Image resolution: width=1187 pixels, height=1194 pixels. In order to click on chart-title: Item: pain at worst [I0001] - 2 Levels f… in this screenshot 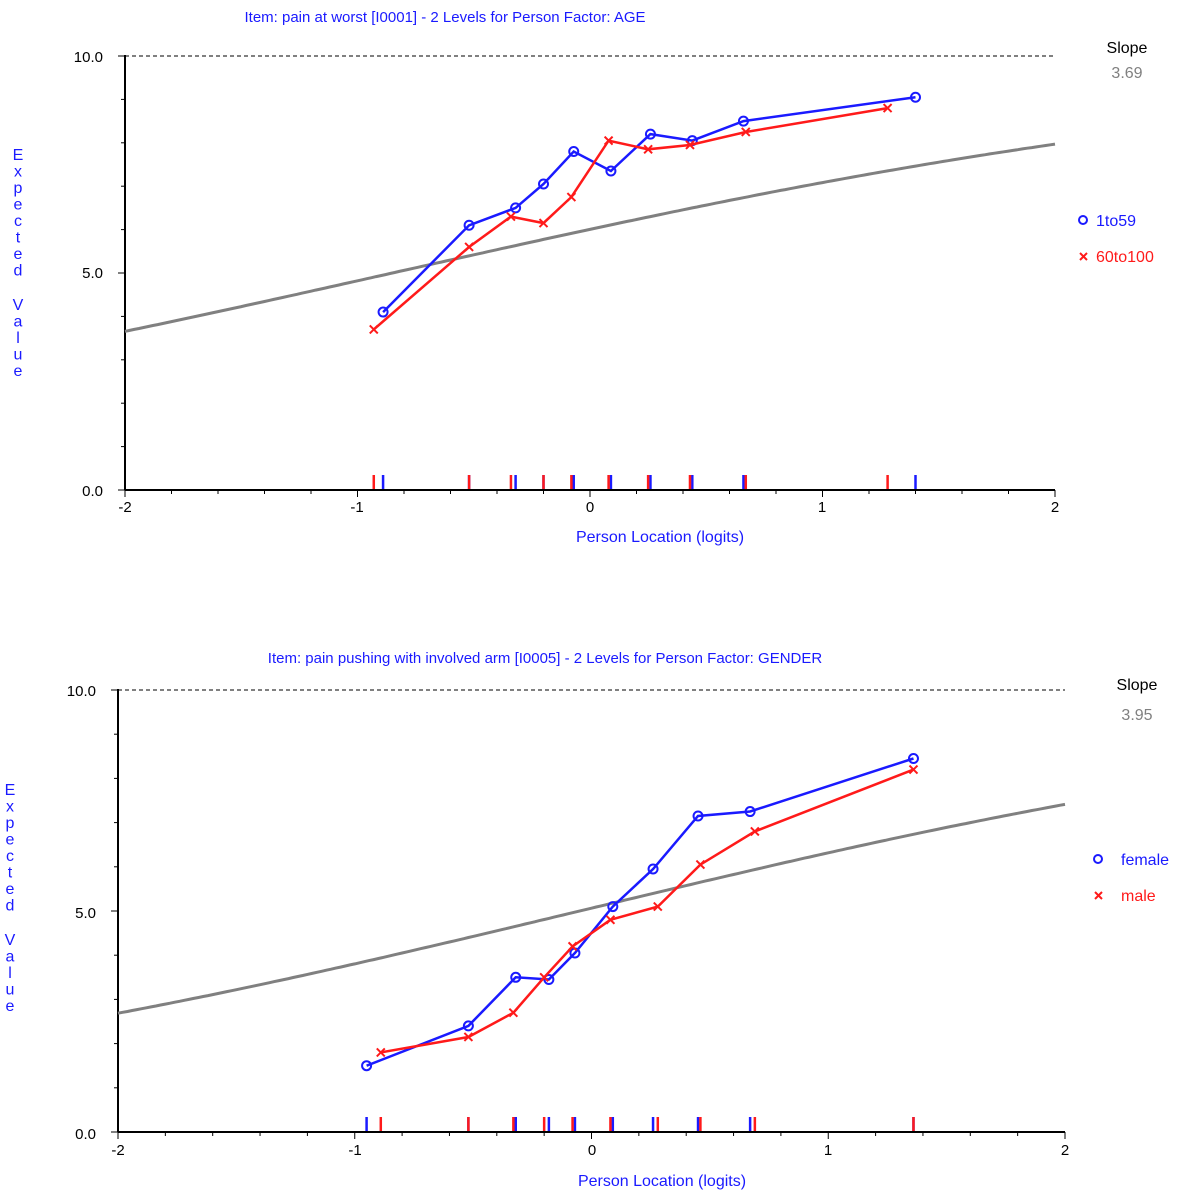, I will do `click(444, 17)`.